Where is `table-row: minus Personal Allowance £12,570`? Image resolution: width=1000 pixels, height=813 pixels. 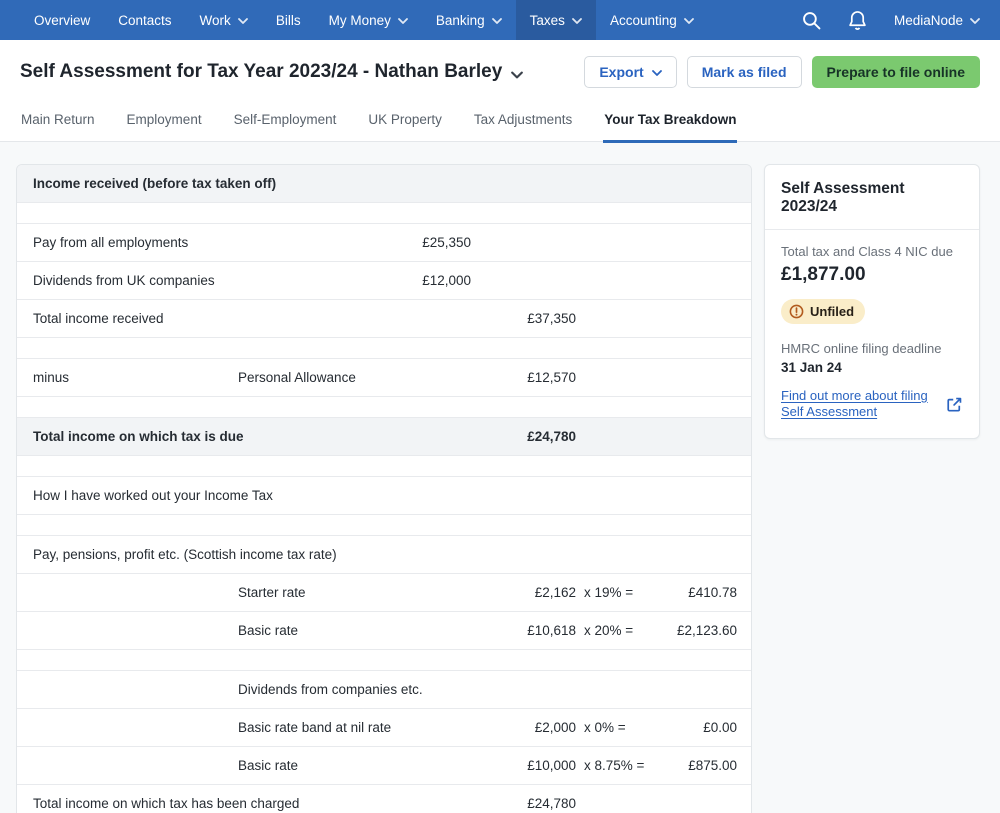
table-row: minus Personal Allowance £12,570 is located at coordinates (384, 377).